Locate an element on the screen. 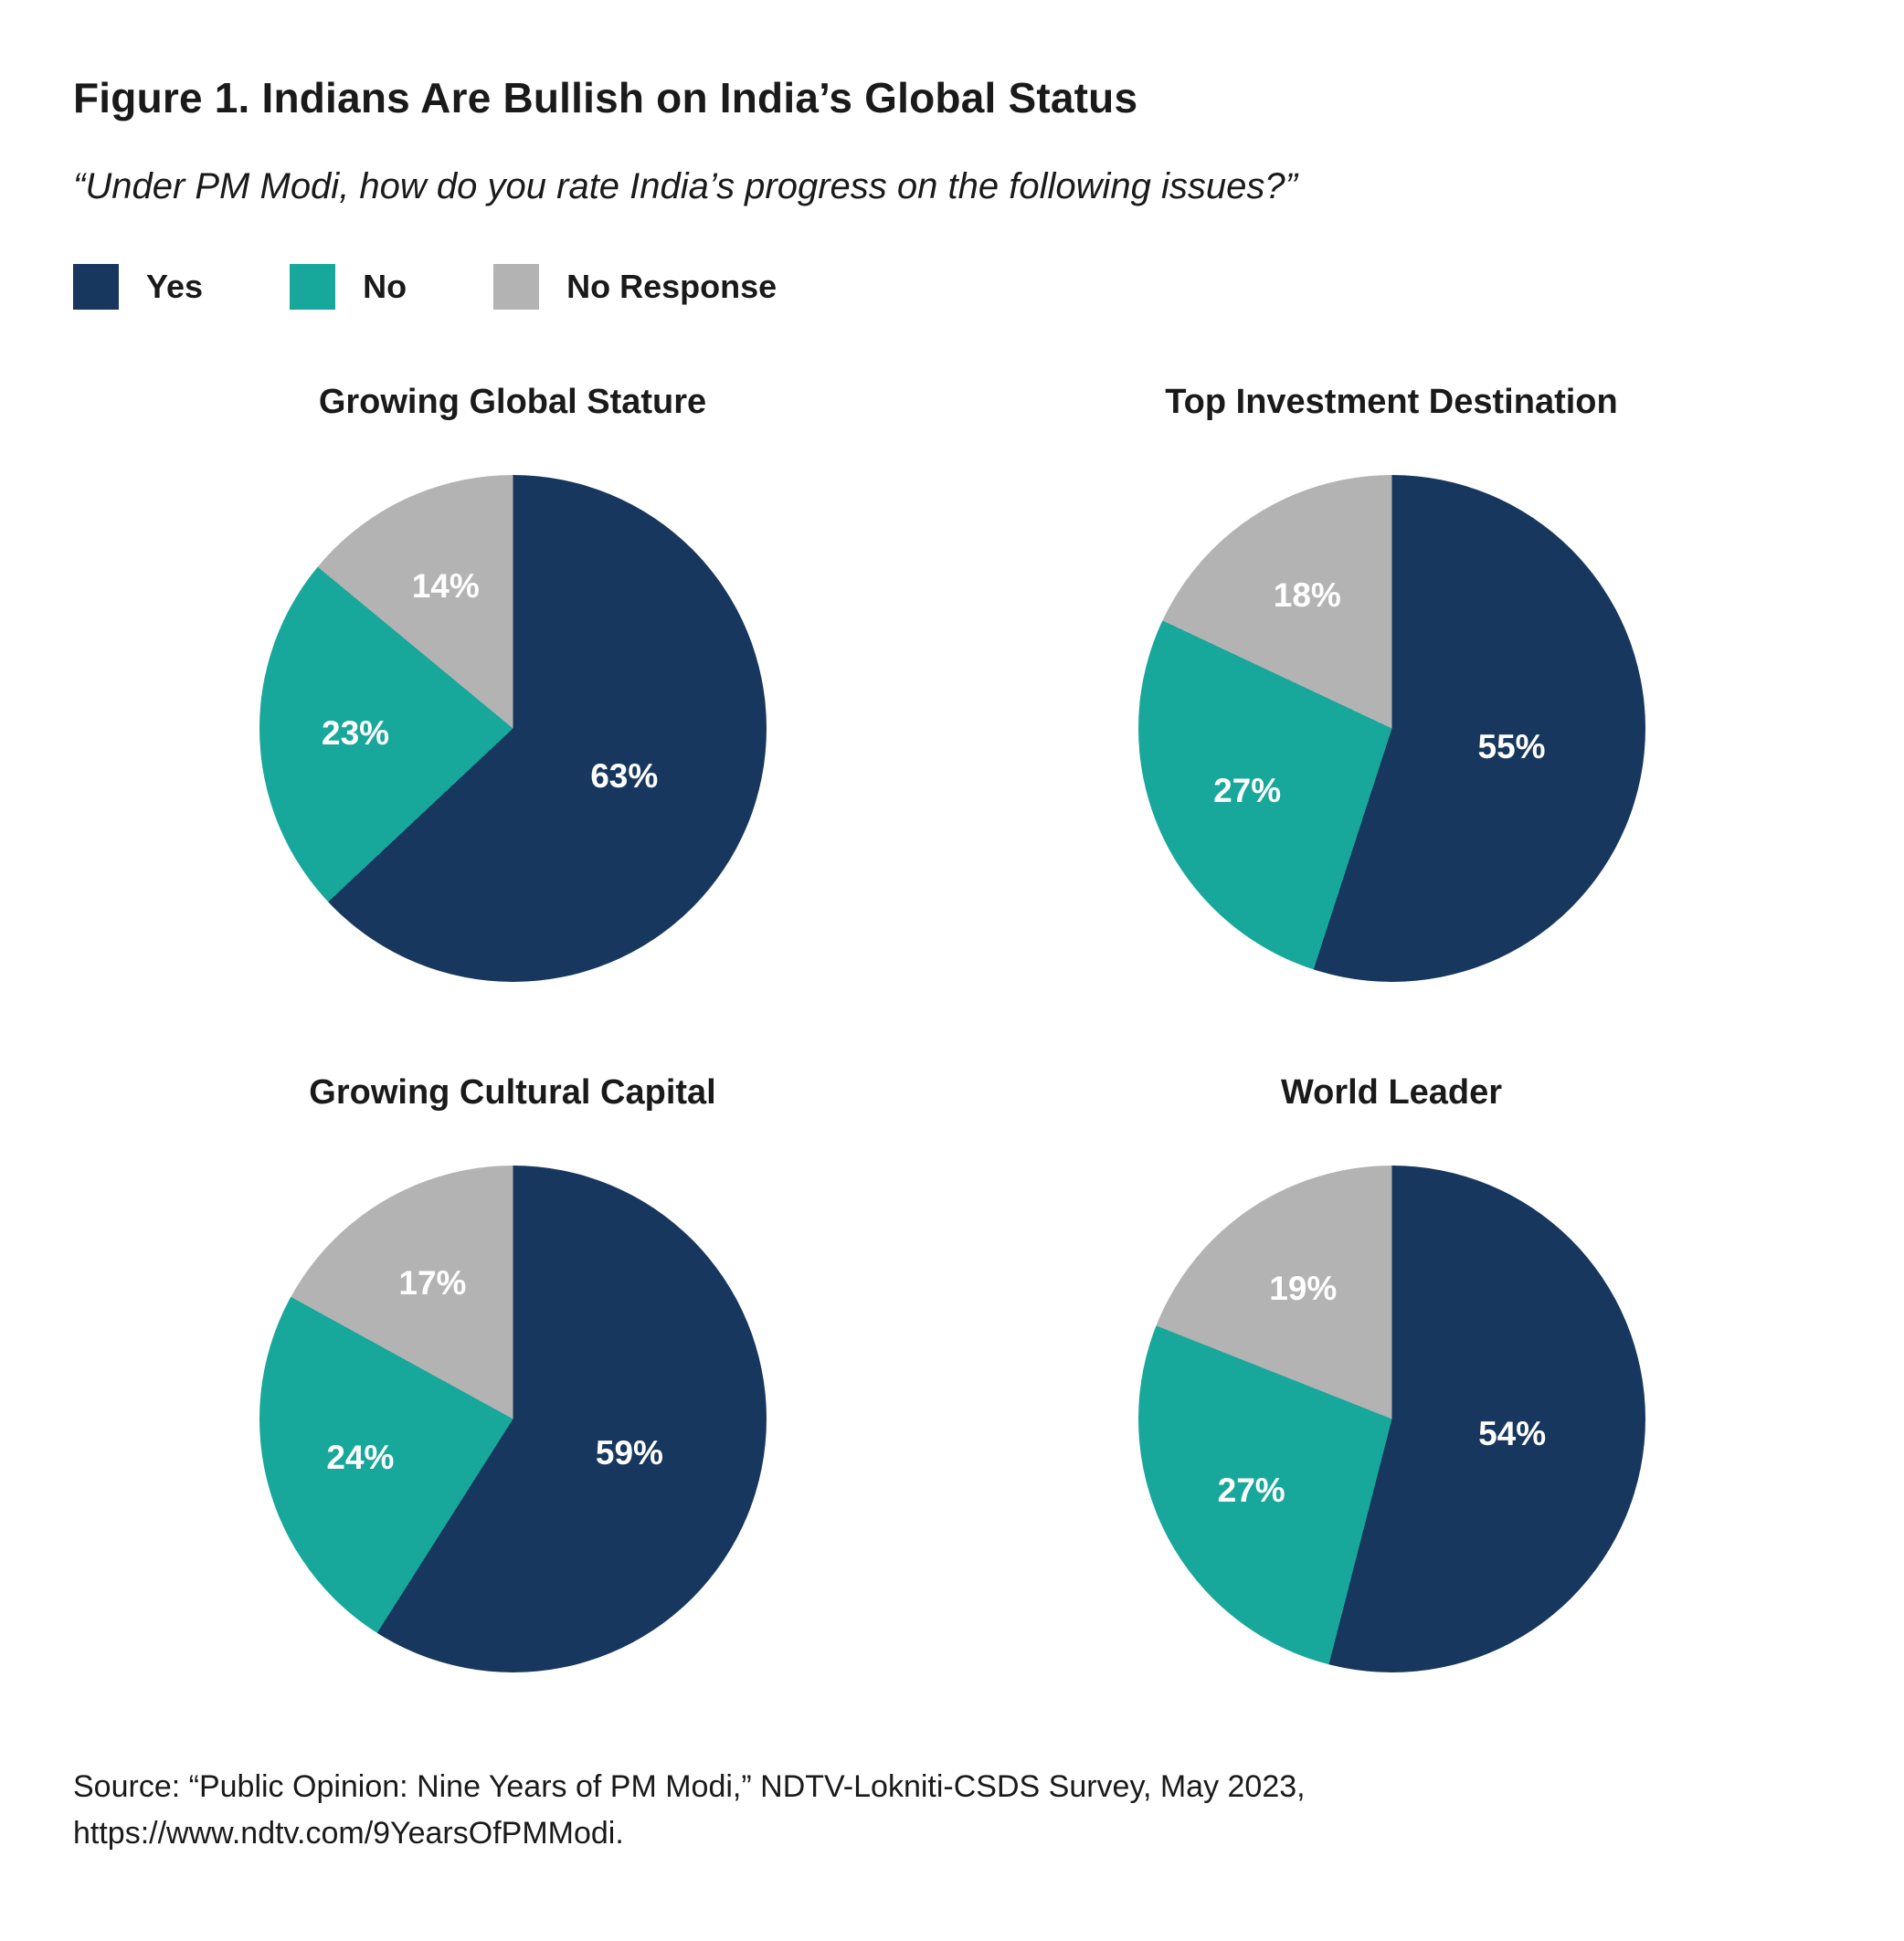 This screenshot has width=1904, height=1941. legend-swatch-no is located at coordinates (313, 287).